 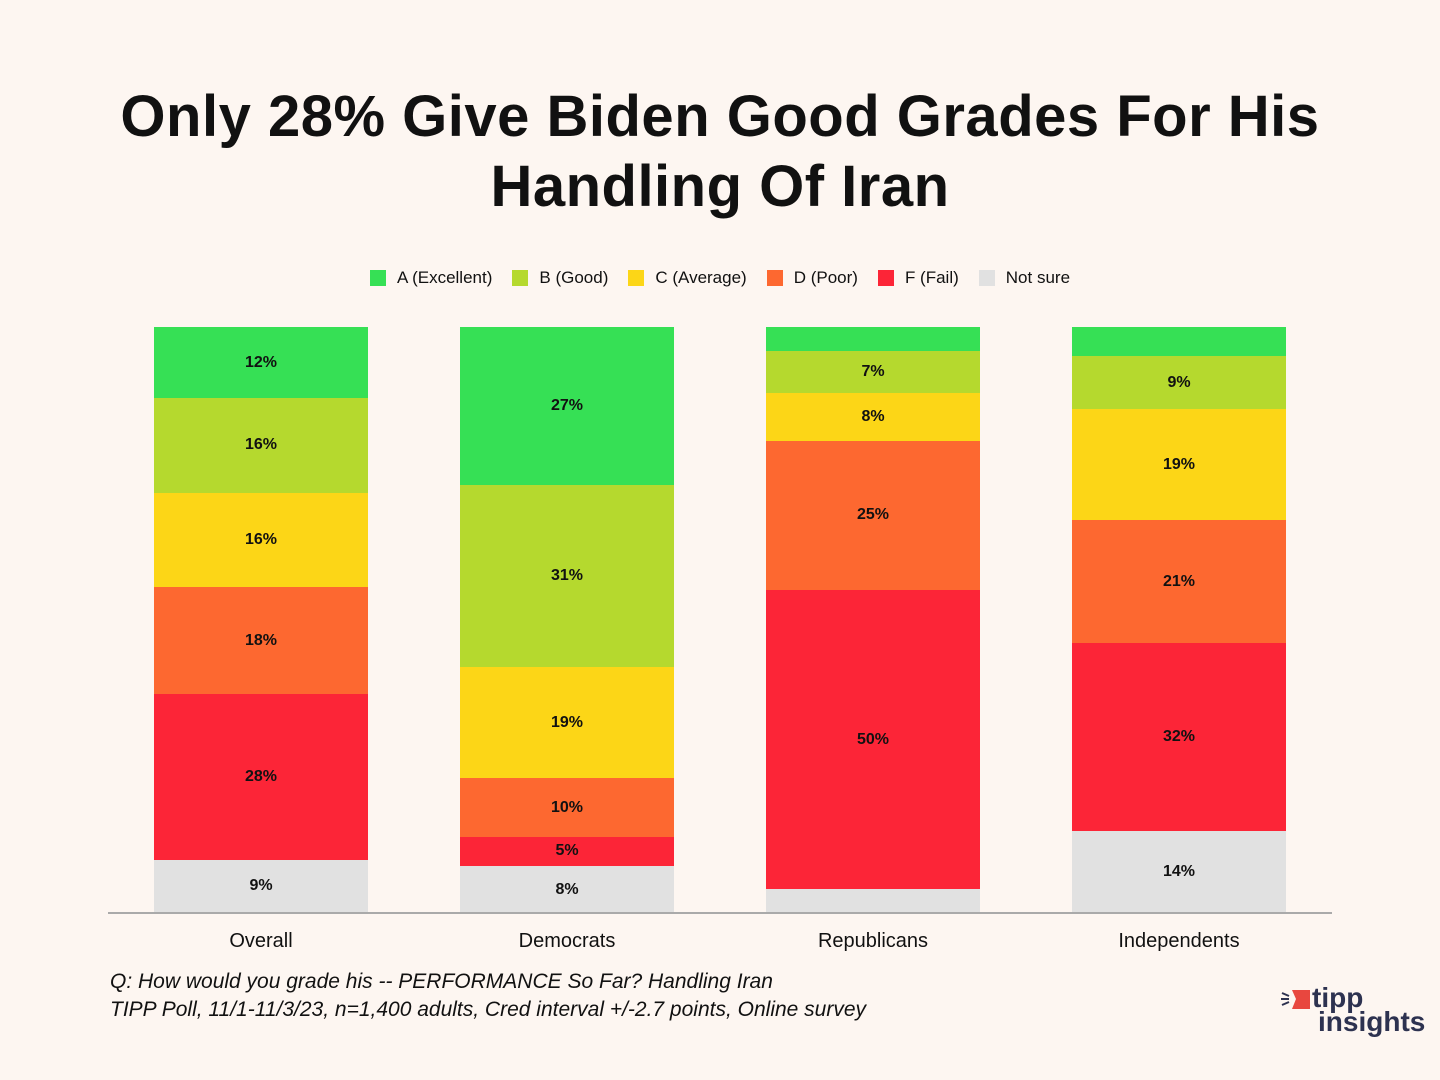 What do you see at coordinates (931, 277) in the screenshot?
I see `legend-label: F (Fail)` at bounding box center [931, 277].